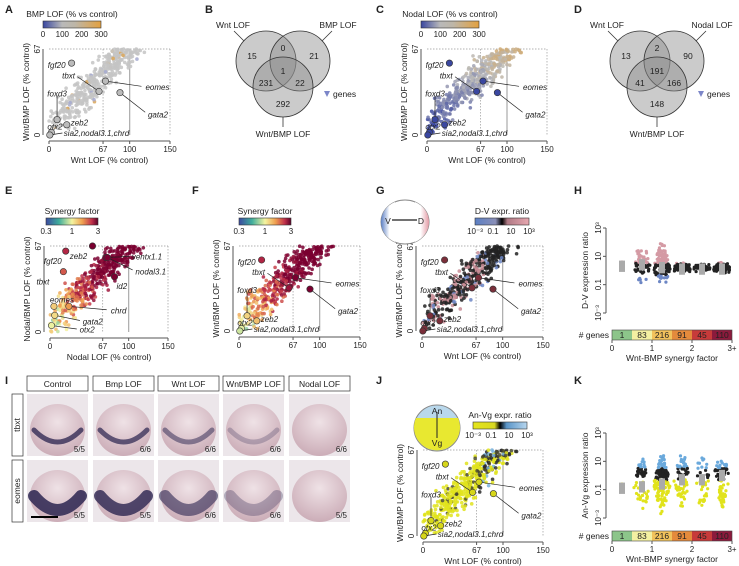 This screenshot has width=739, height=566. I want to click on animal-label: An, so click(437, 411).